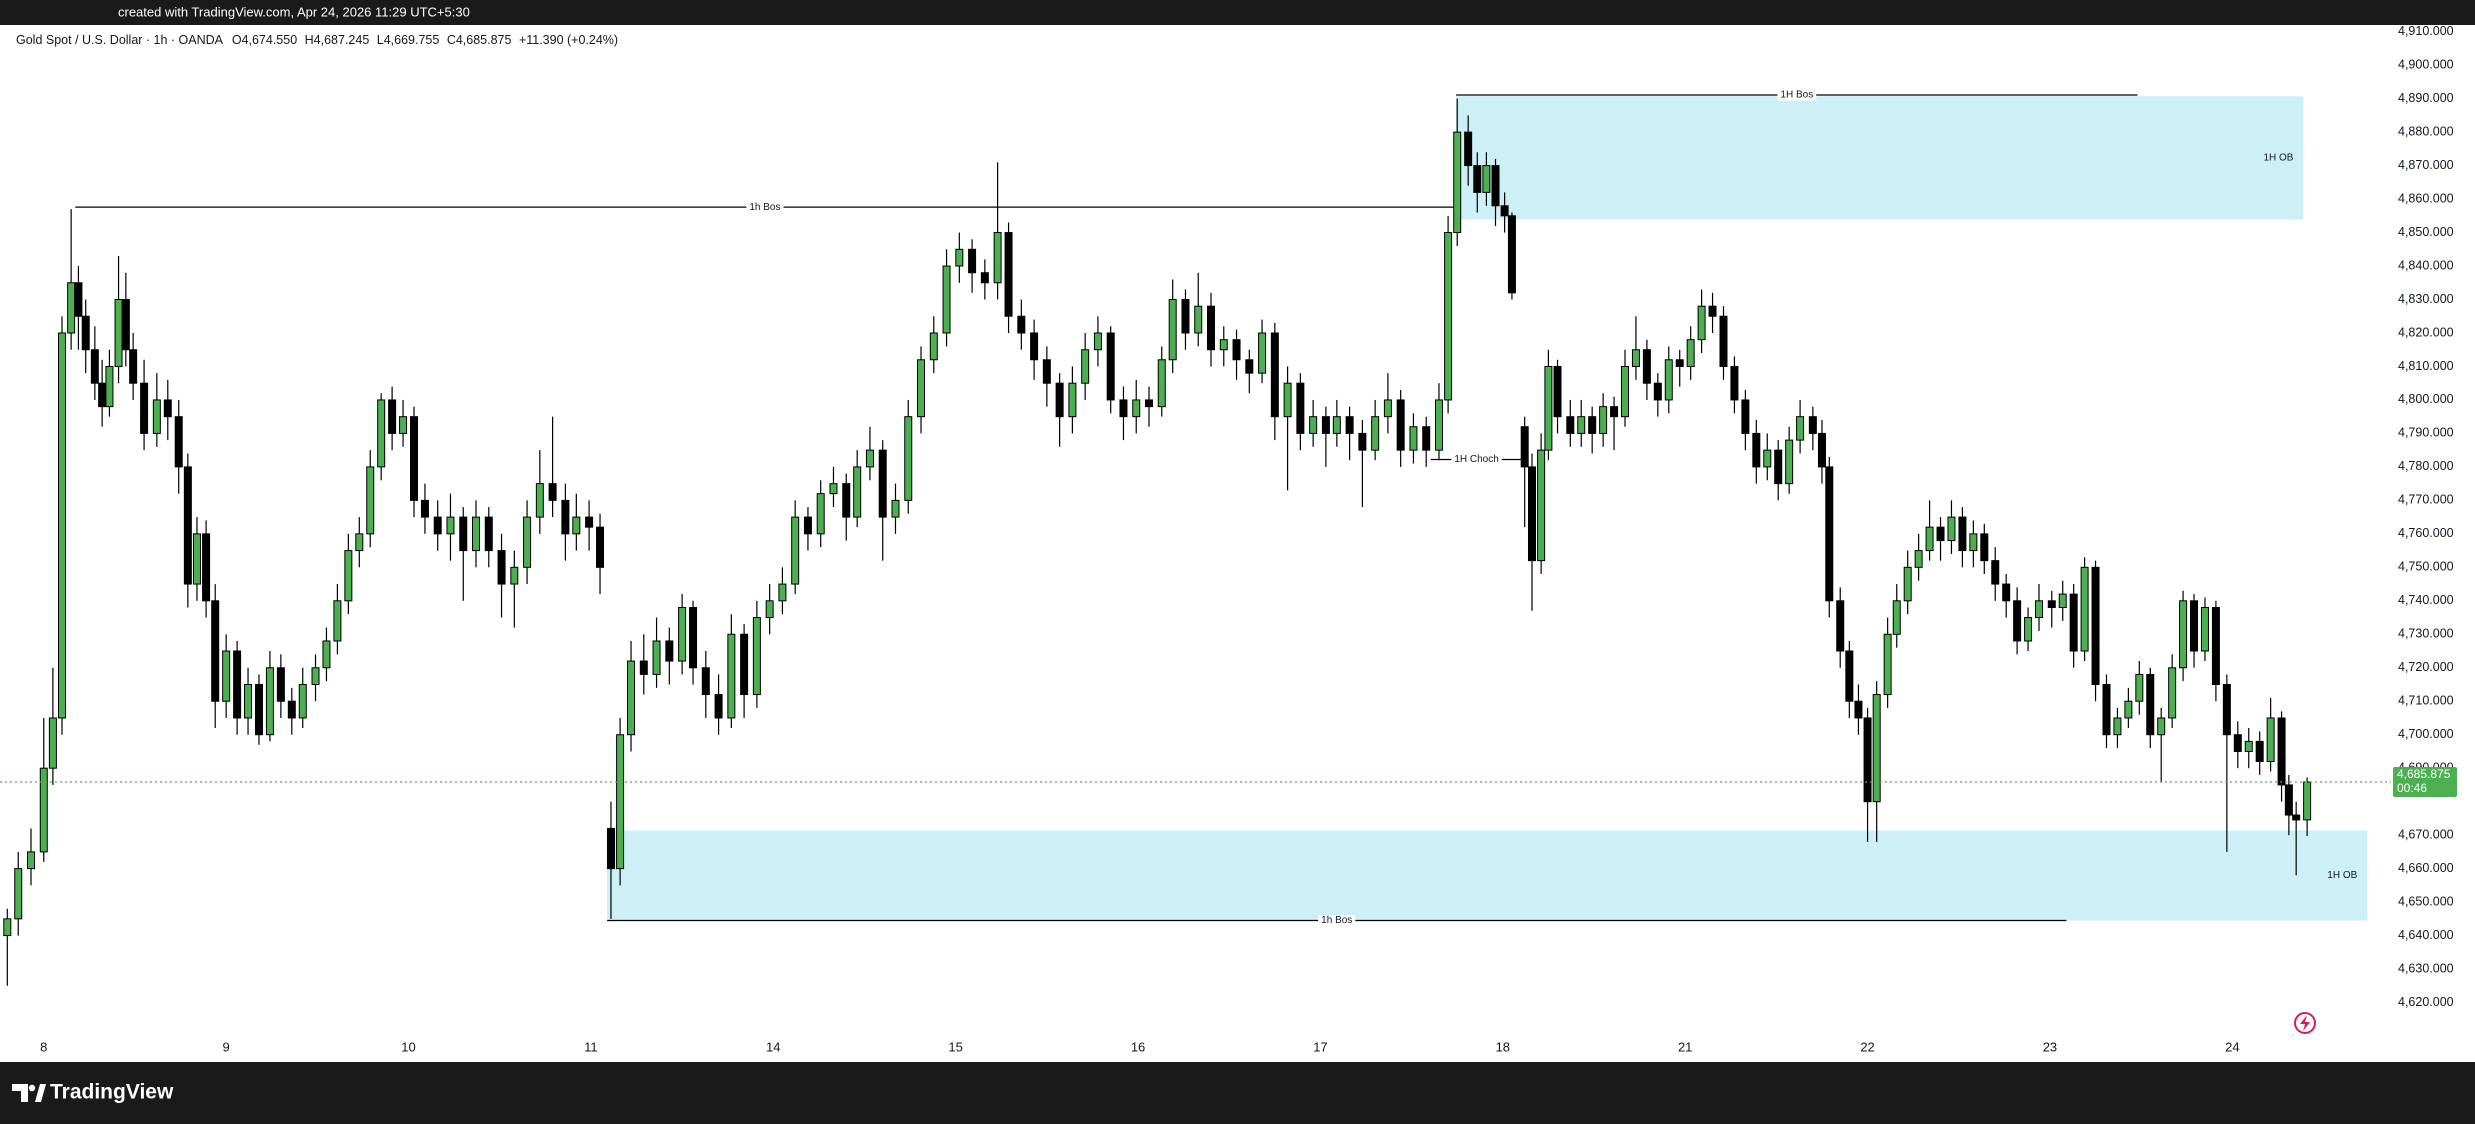  I want to click on y-tick-label: 4,790.000, so click(2426, 433).